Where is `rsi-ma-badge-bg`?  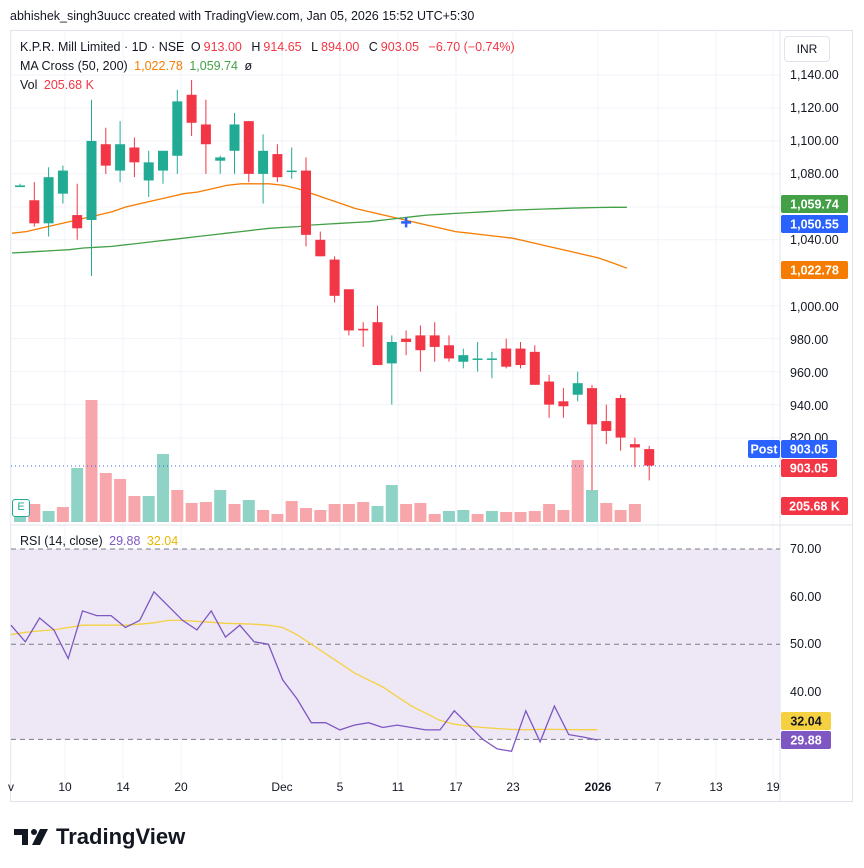 rsi-ma-badge-bg is located at coordinates (806, 721).